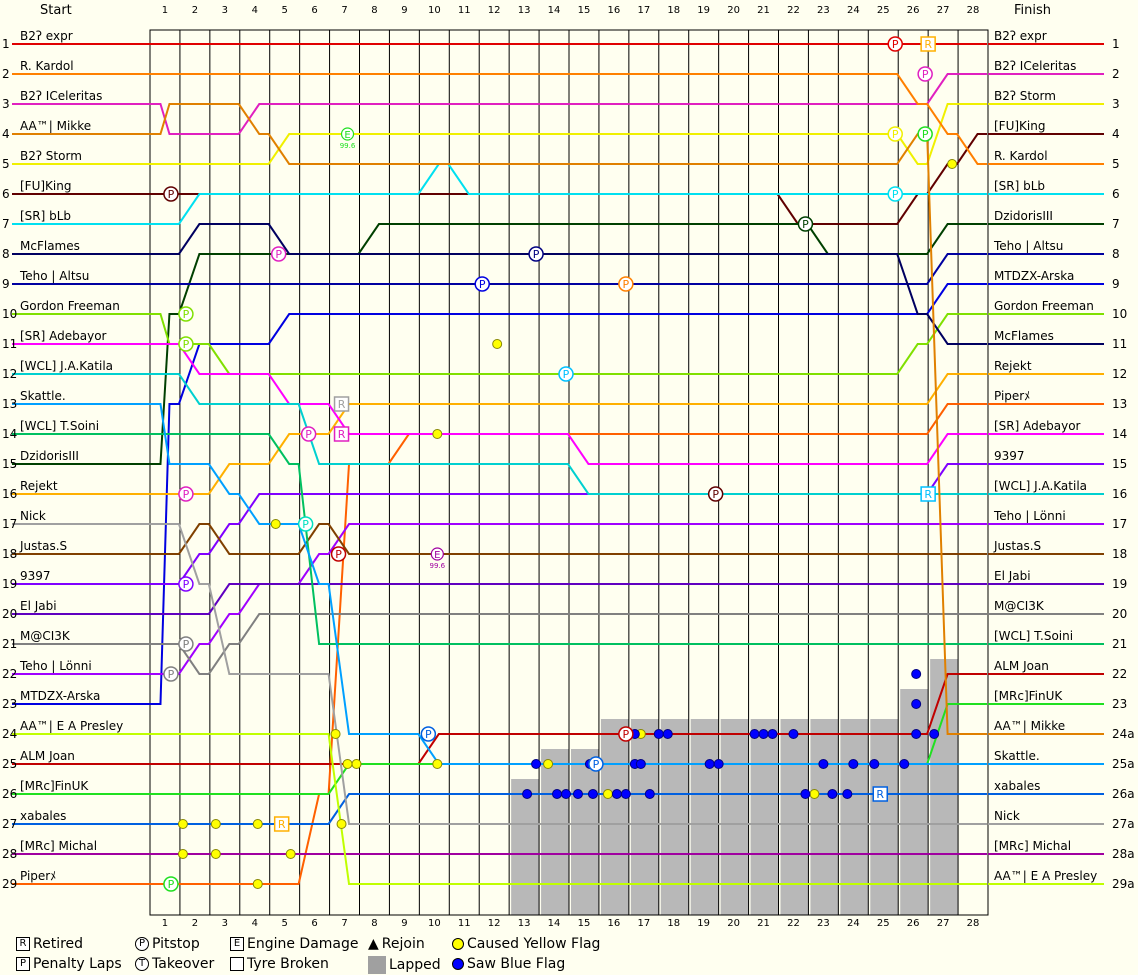 The image size is (1138, 975). What do you see at coordinates (314, 10) in the screenshot?
I see `lap-label-top: 6` at bounding box center [314, 10].